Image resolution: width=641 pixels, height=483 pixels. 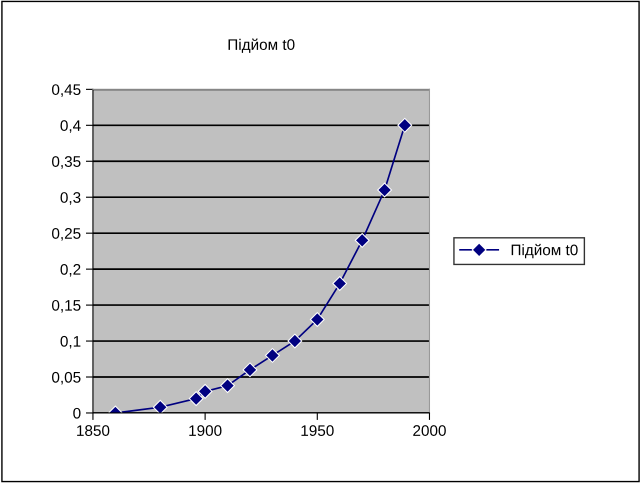 What do you see at coordinates (261, 45) in the screenshot?
I see `chart-title: Підйом t0` at bounding box center [261, 45].